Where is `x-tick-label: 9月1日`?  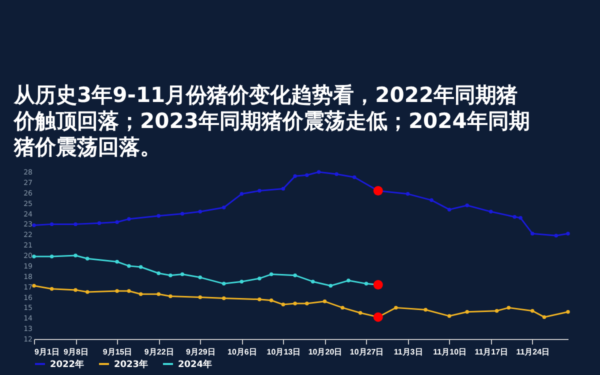 x-tick-label: 9月1日 is located at coordinates (47, 352).